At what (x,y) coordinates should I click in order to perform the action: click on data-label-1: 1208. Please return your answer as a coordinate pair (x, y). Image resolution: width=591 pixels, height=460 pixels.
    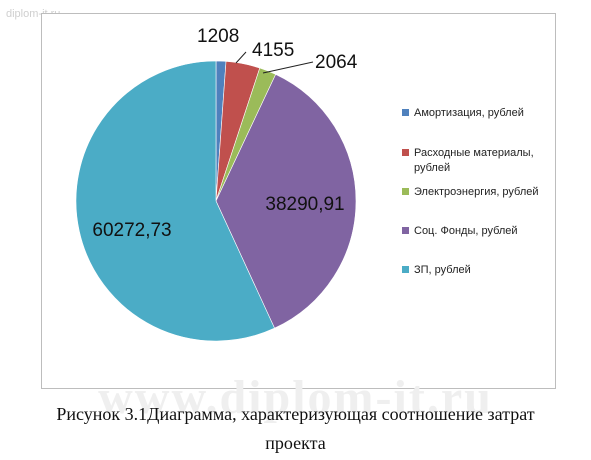
    Looking at the image, I should click on (218, 36).